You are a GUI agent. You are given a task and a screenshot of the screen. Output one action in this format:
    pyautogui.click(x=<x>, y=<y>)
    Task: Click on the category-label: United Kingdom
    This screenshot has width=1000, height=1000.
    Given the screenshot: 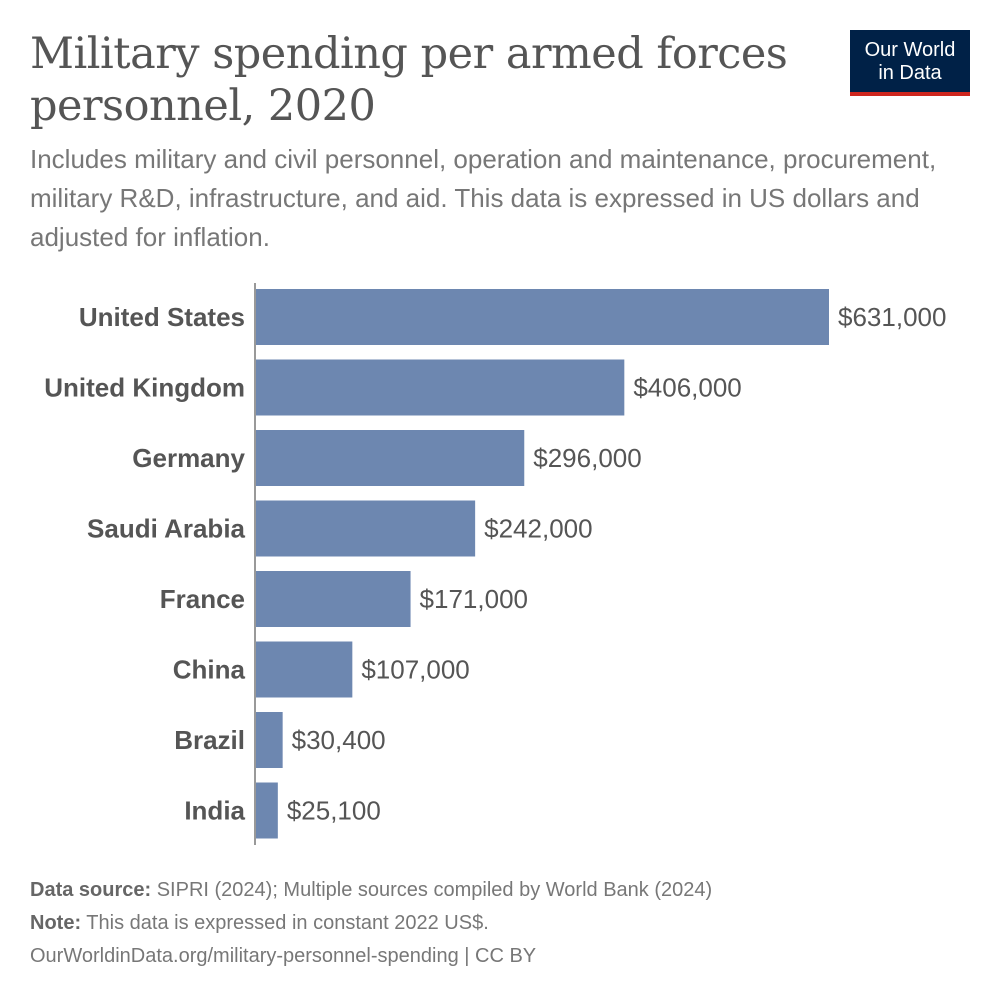 What is the action you would take?
    pyautogui.click(x=144, y=388)
    